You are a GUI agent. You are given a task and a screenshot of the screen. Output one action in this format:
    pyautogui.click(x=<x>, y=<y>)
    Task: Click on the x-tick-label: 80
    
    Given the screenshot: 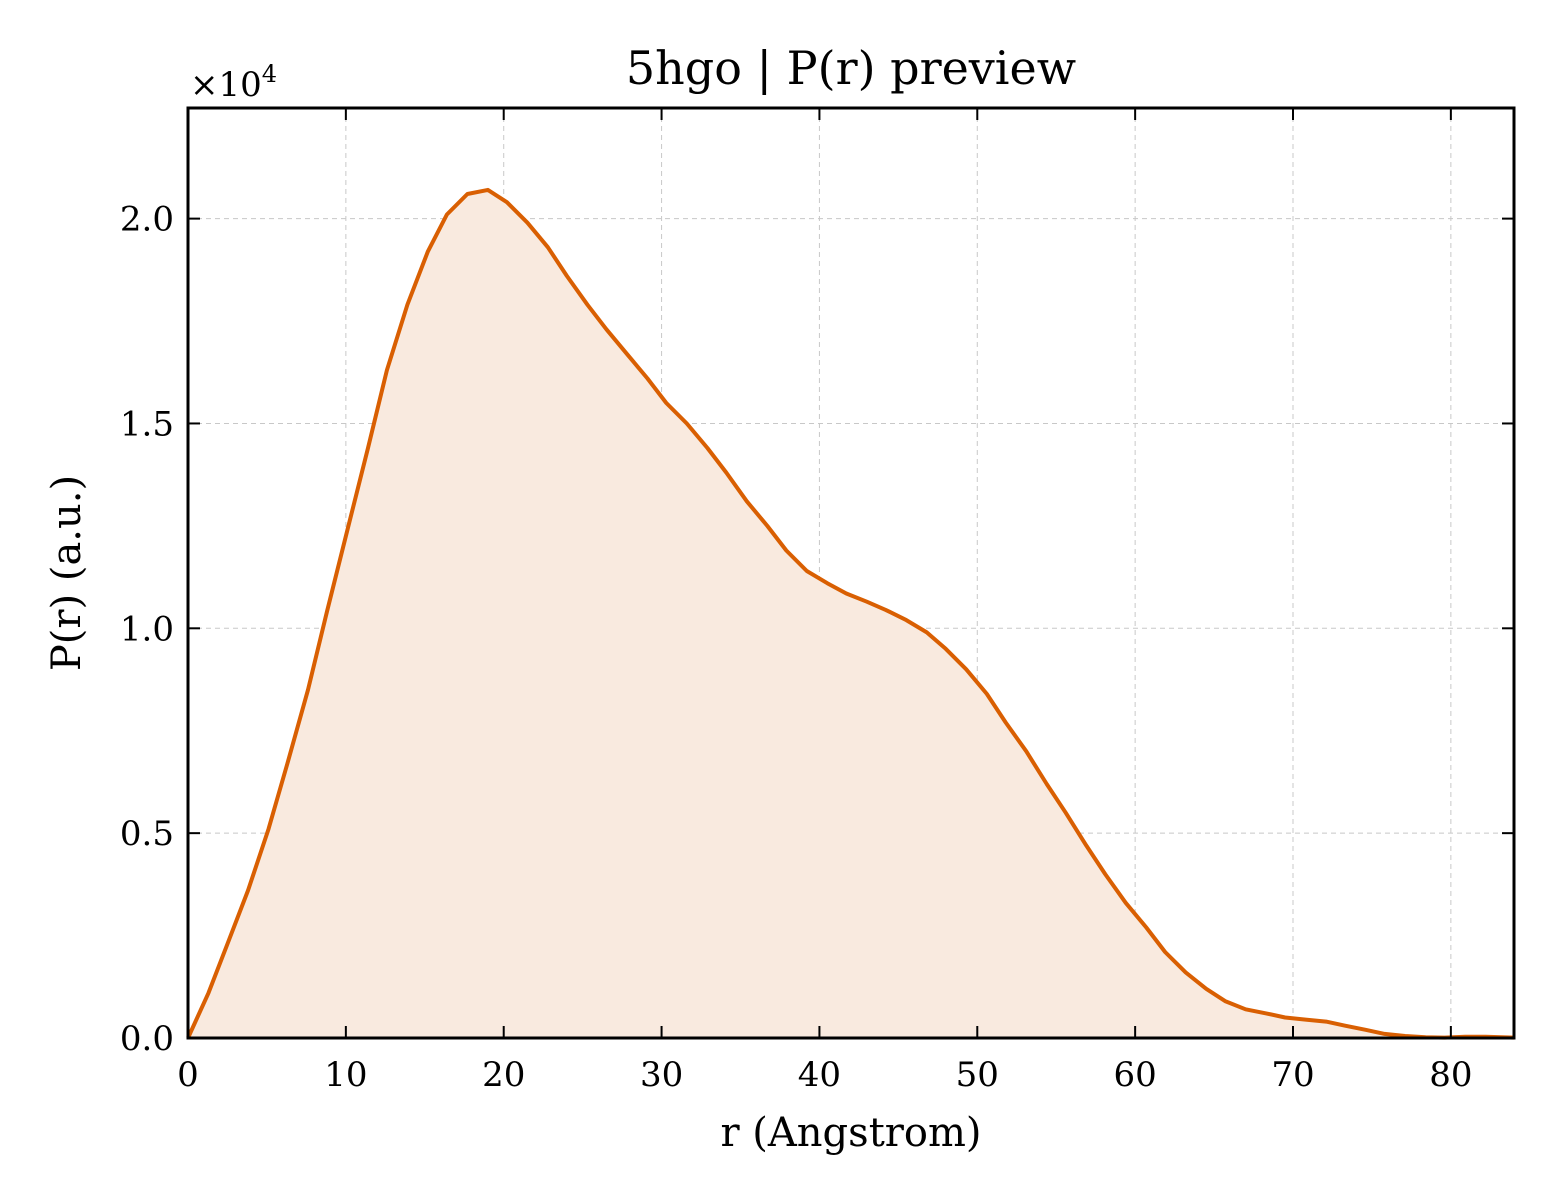 What is the action you would take?
    pyautogui.click(x=1450, y=1075)
    